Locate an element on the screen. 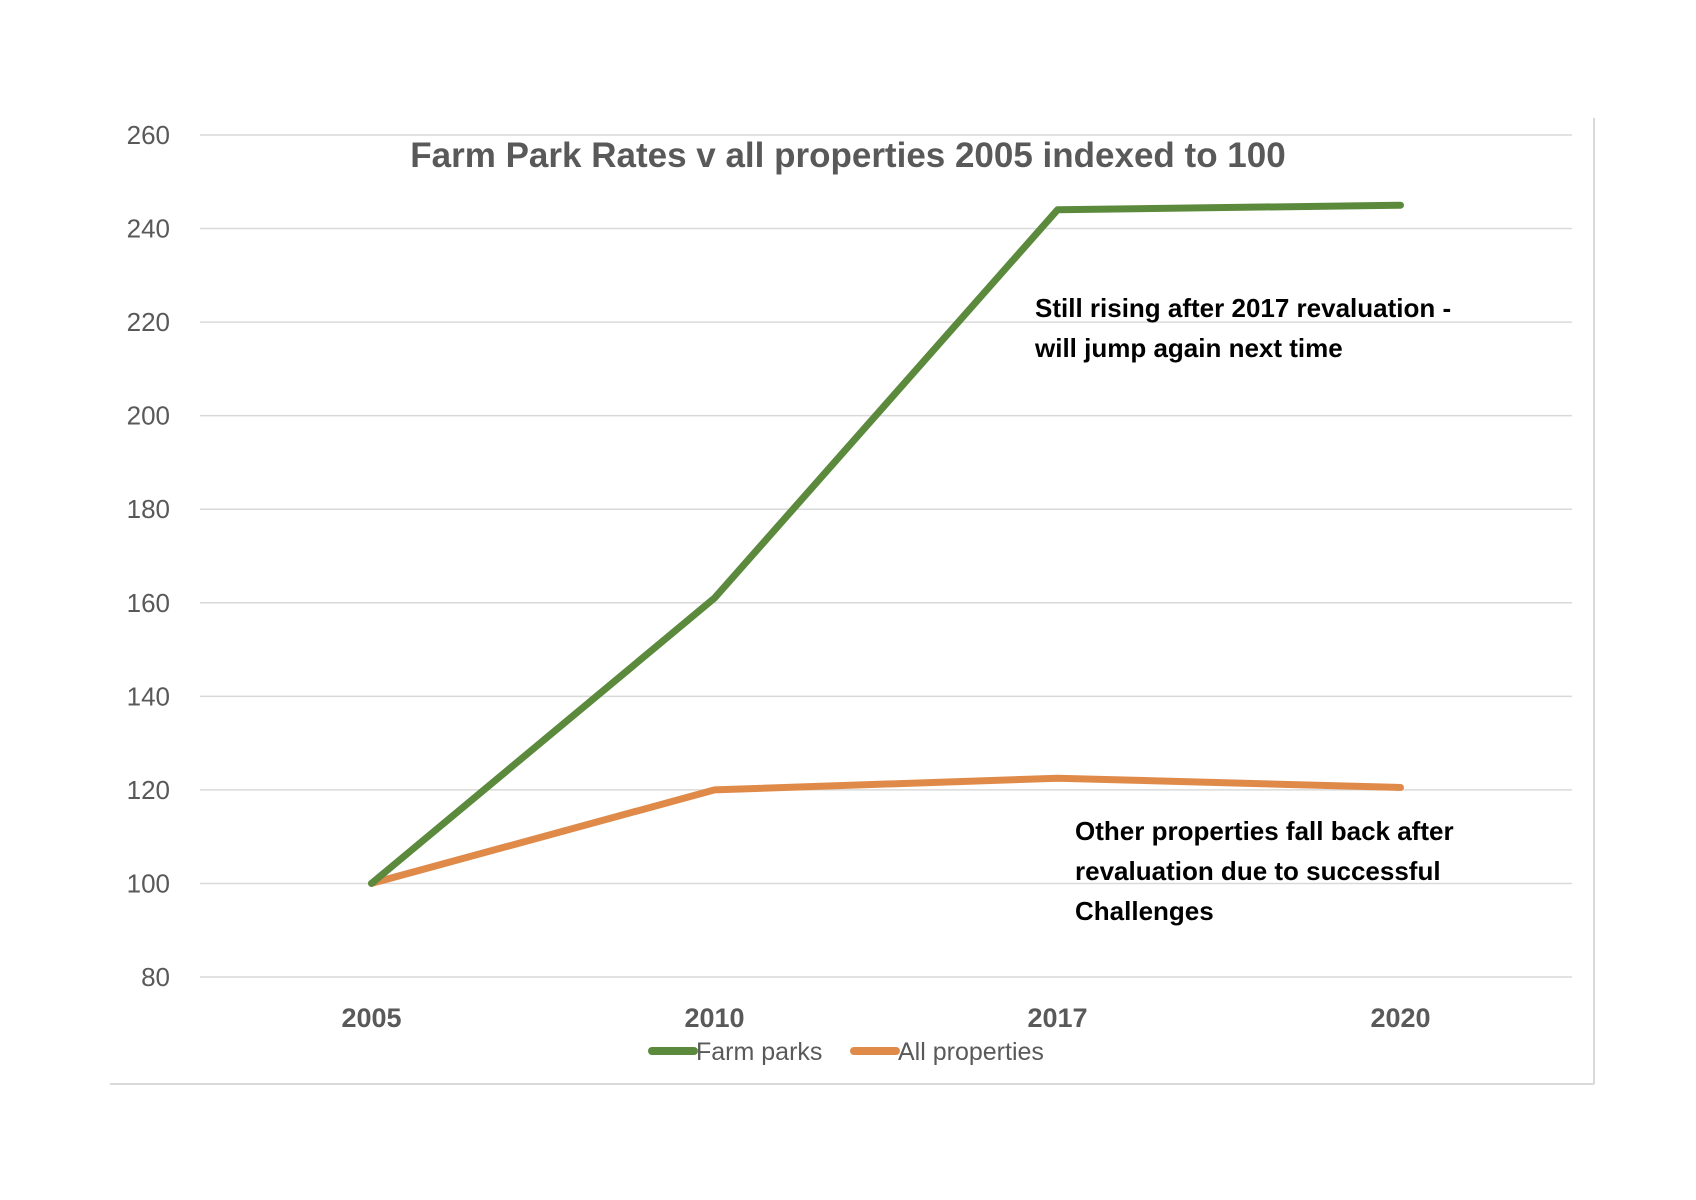  y-tick-label: 100 is located at coordinates (148, 883).